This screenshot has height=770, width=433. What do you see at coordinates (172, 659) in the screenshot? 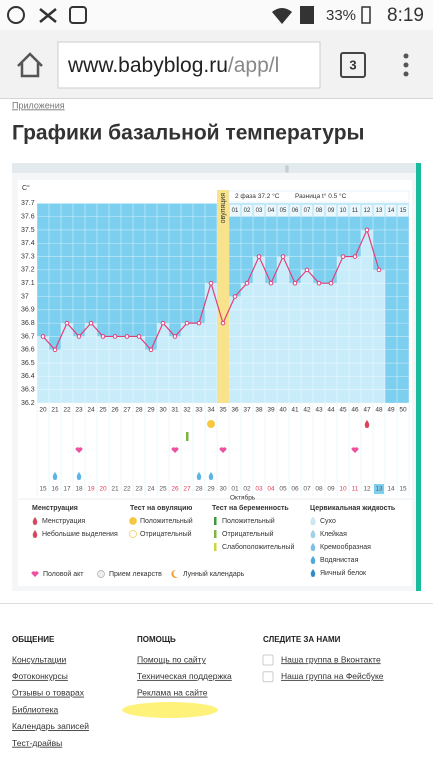
I see `footer-link: Помощь по сайту` at bounding box center [172, 659].